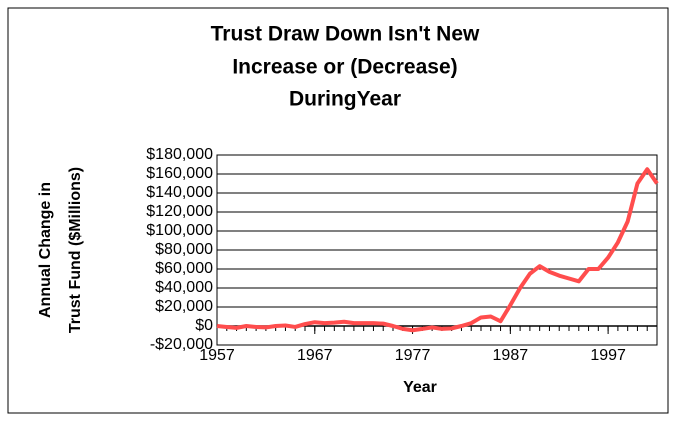 The height and width of the screenshot is (424, 678). I want to click on x-tick-label: 1977, so click(413, 355).